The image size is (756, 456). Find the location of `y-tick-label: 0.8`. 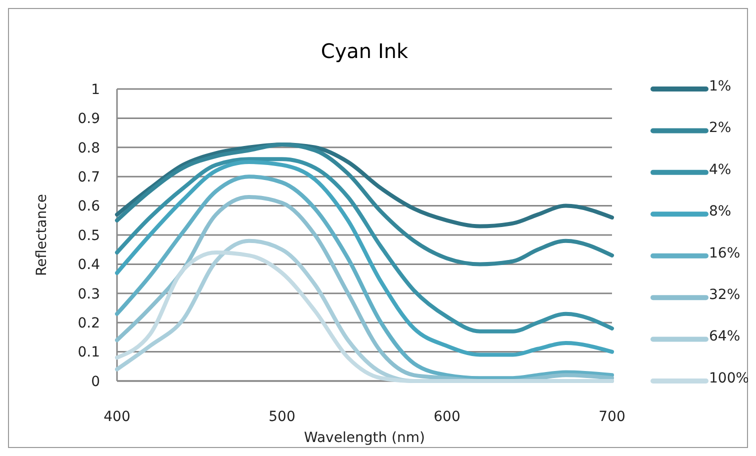

y-tick-label: 0.8 is located at coordinates (89, 148).